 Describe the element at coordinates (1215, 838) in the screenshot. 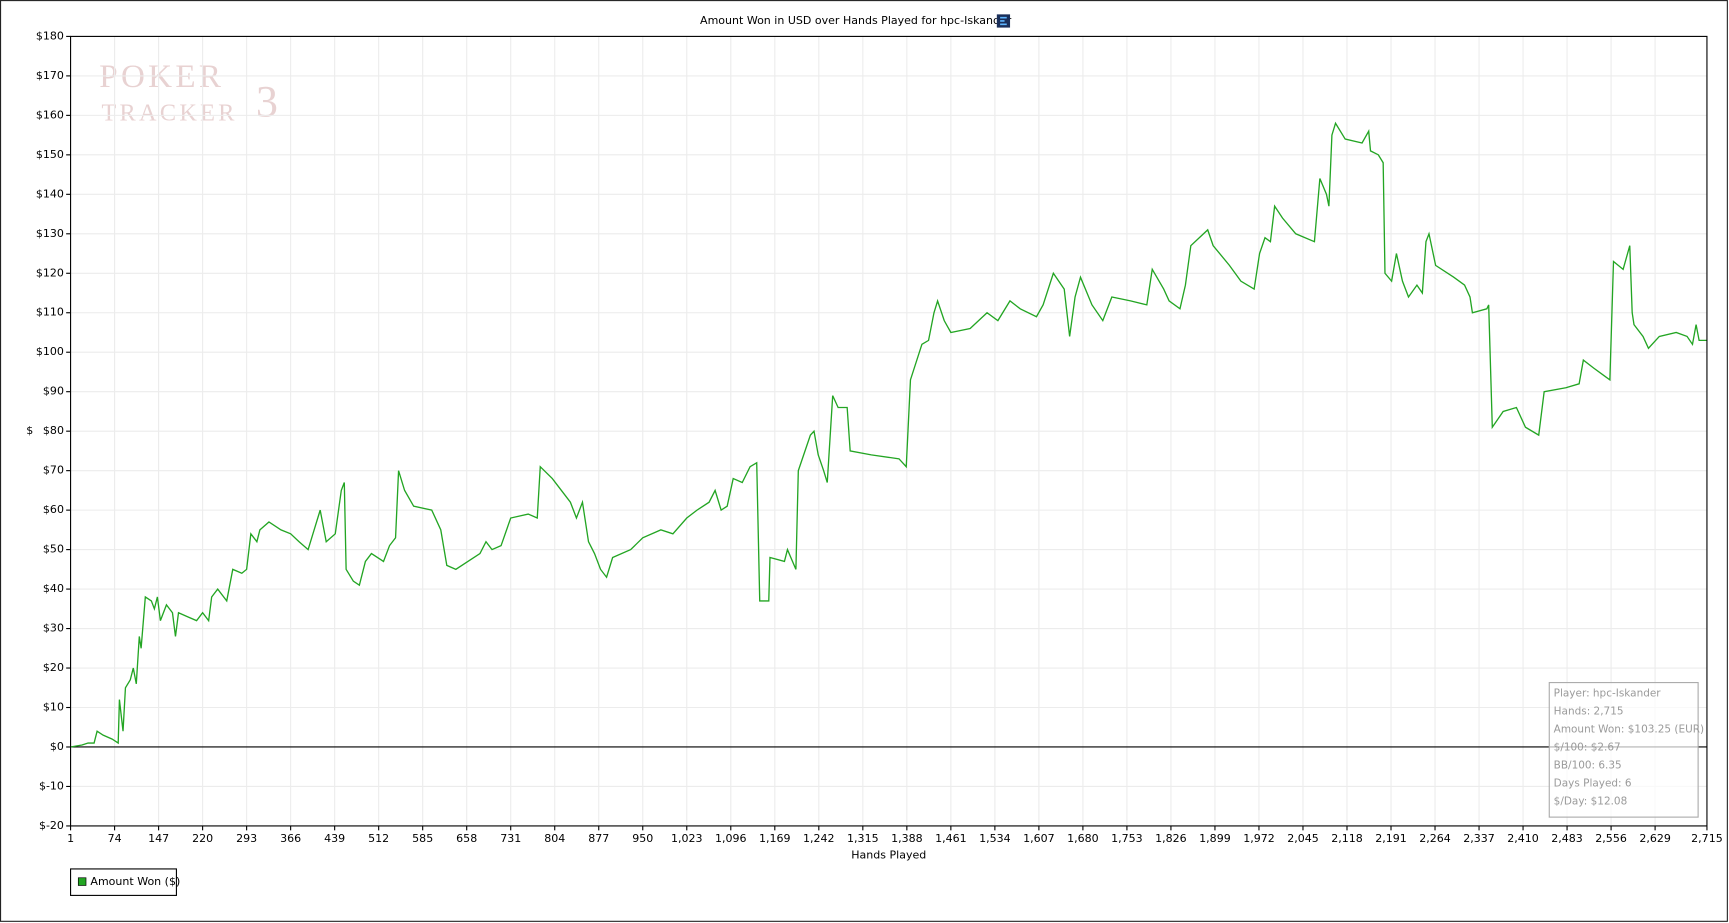

I see `x-tick-label: 1,899` at that location.